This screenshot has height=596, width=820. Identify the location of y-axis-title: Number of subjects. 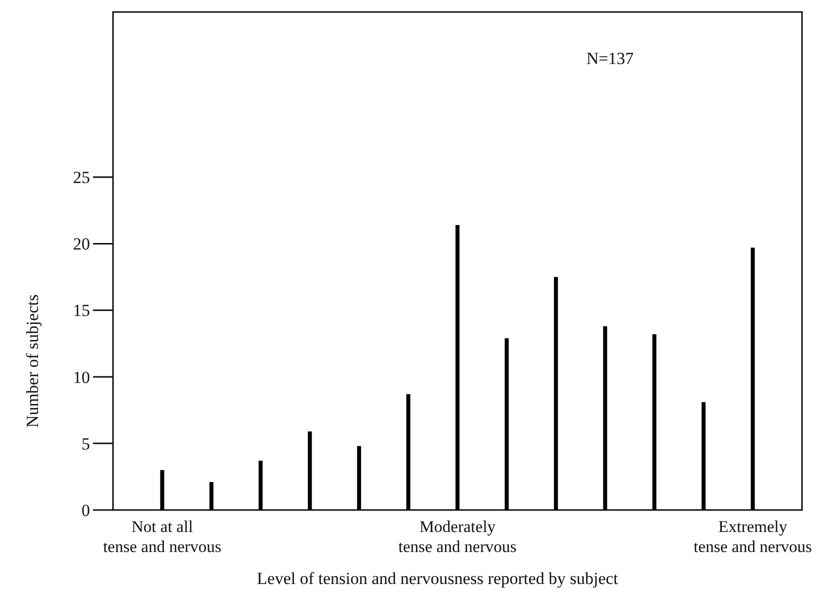
(32, 361).